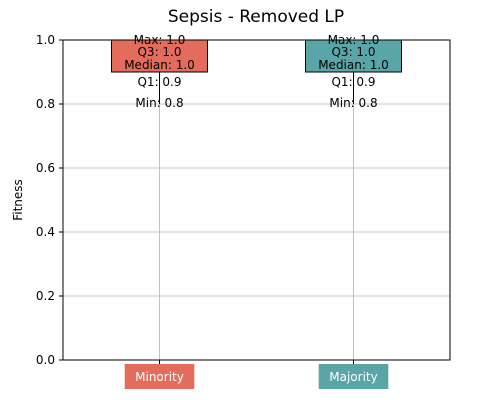 This screenshot has width=500, height=400. I want to click on y-axis-ticks: 0.0 0.2 0.4 0.6 0.8 1.0, so click(49, 200).